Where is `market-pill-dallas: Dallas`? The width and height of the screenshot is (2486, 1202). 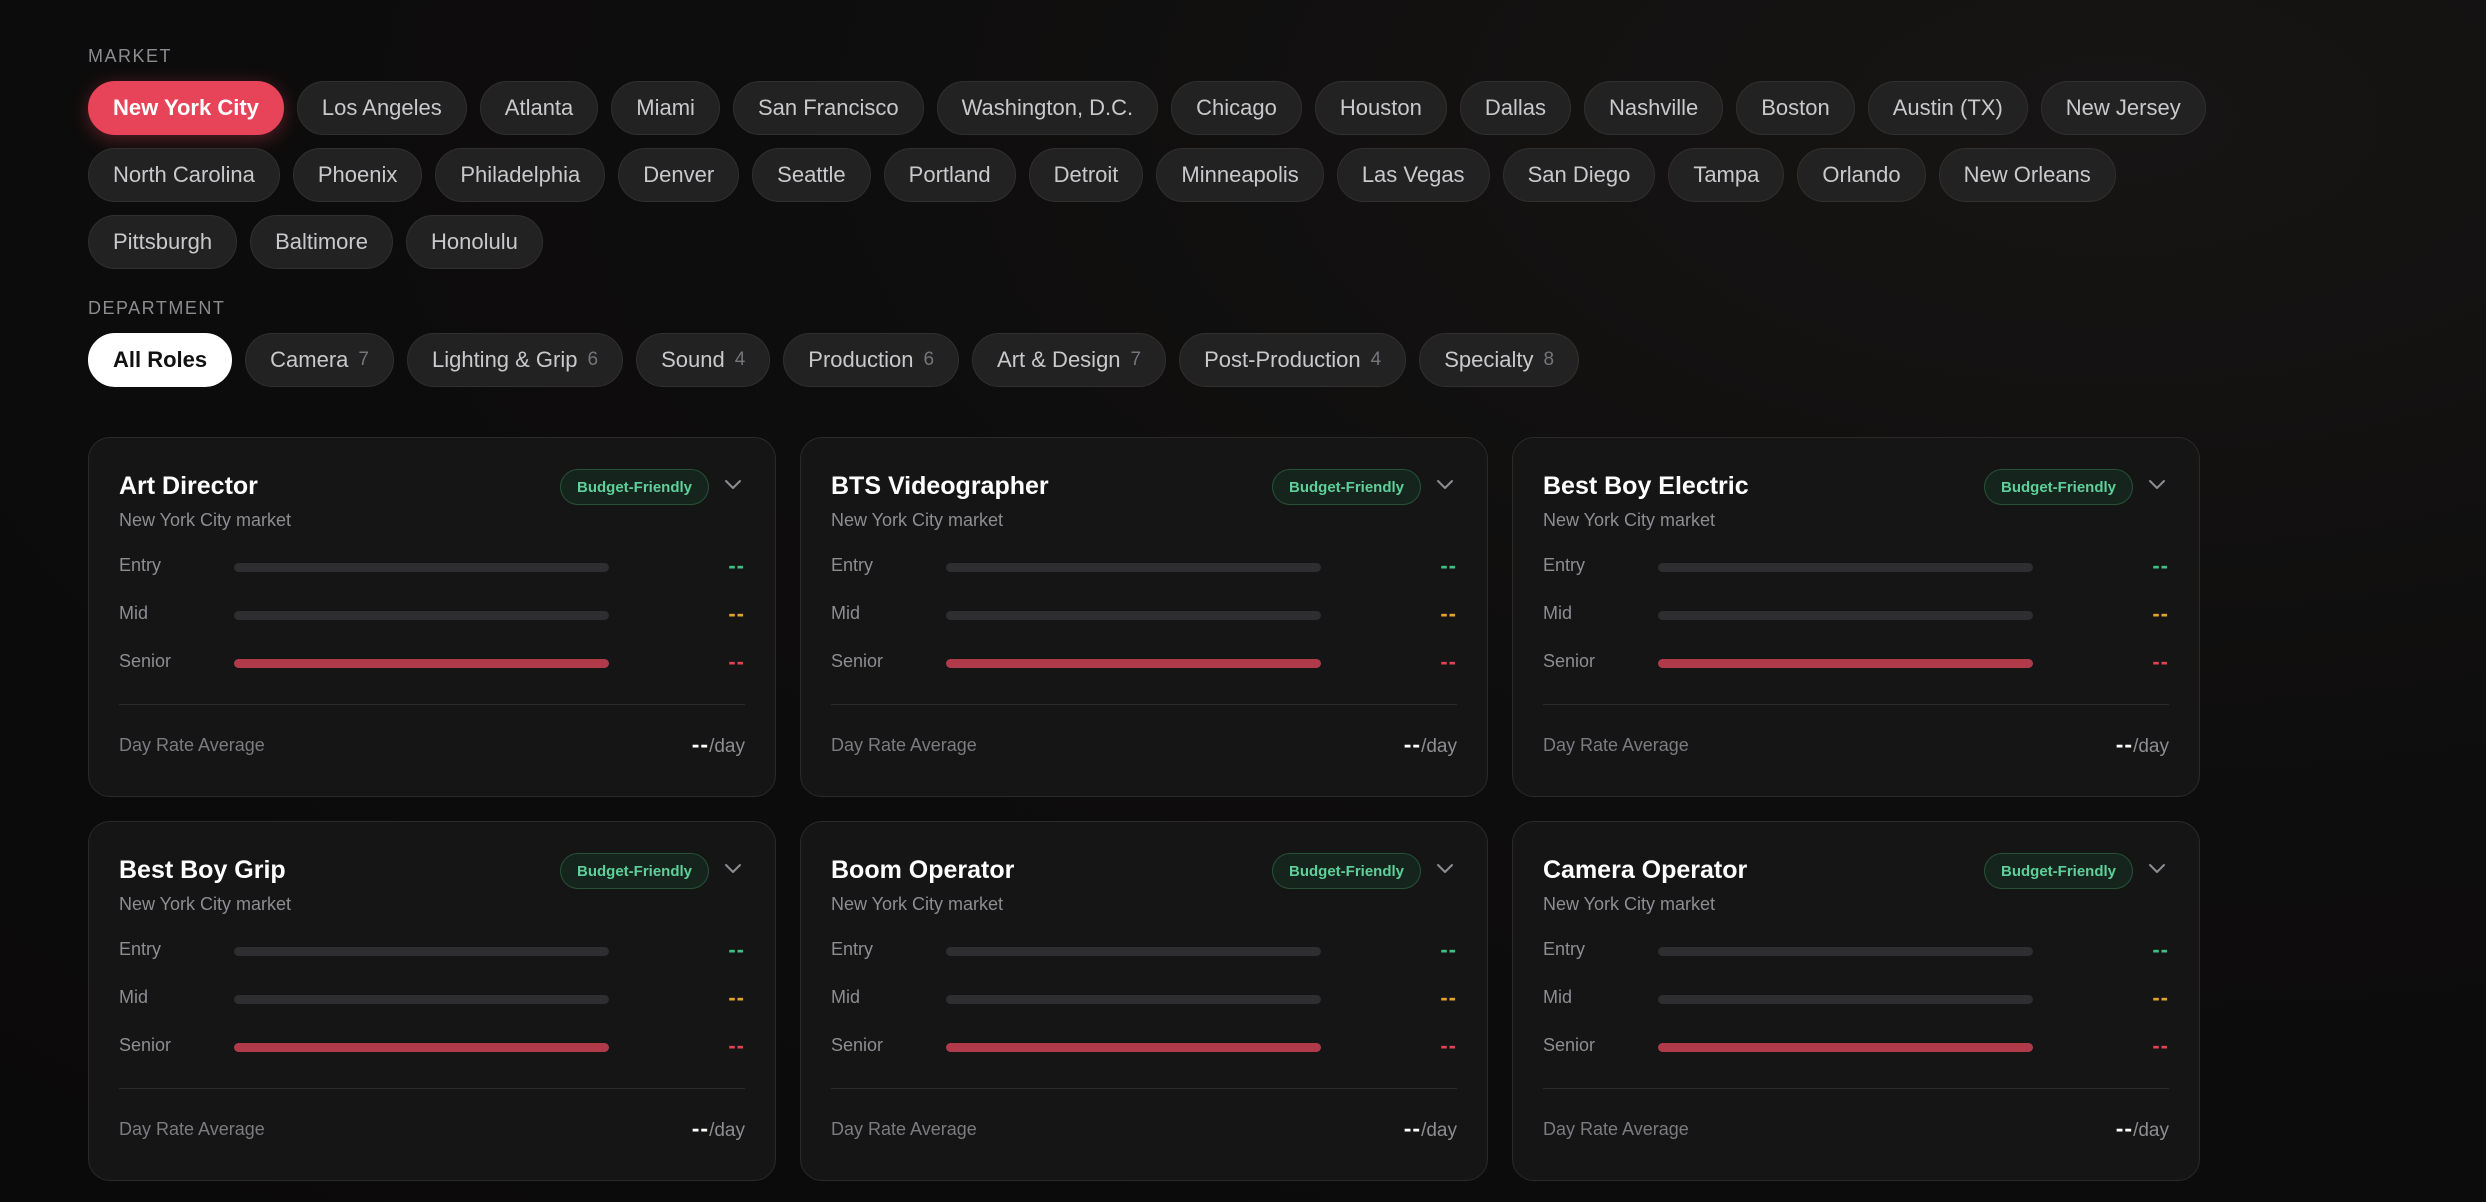
market-pill-dallas: Dallas is located at coordinates (1515, 108).